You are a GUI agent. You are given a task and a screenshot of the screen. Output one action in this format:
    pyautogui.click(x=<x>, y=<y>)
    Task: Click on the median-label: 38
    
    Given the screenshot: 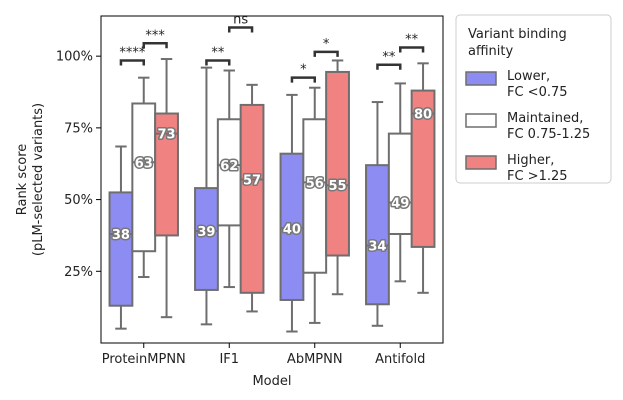 What is the action you would take?
    pyautogui.click(x=121, y=235)
    